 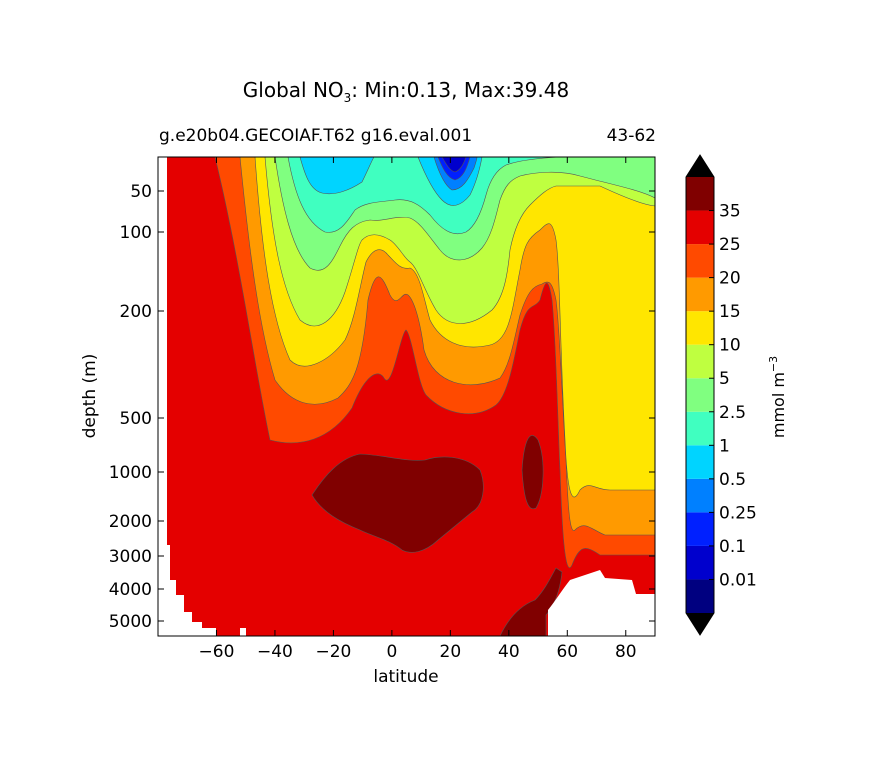 I want to click on colorbar-tick-label: 0.25, so click(x=738, y=513).